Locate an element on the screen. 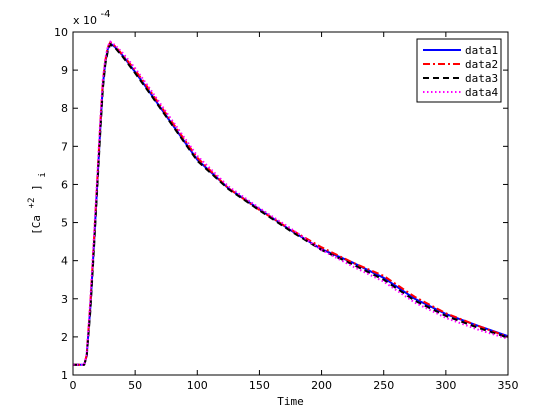 The width and height of the screenshot is (560, 420). y-tick-label: 4 is located at coordinates (64, 261).